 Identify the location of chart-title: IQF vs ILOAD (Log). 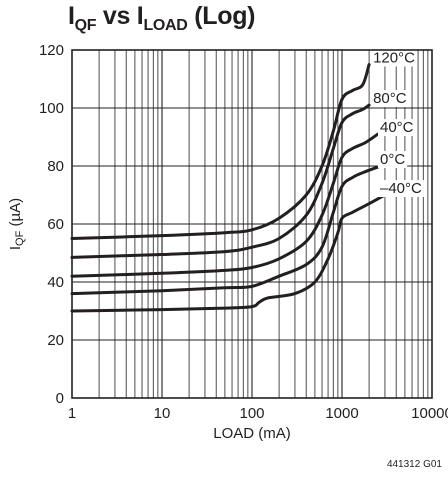
(162, 18).